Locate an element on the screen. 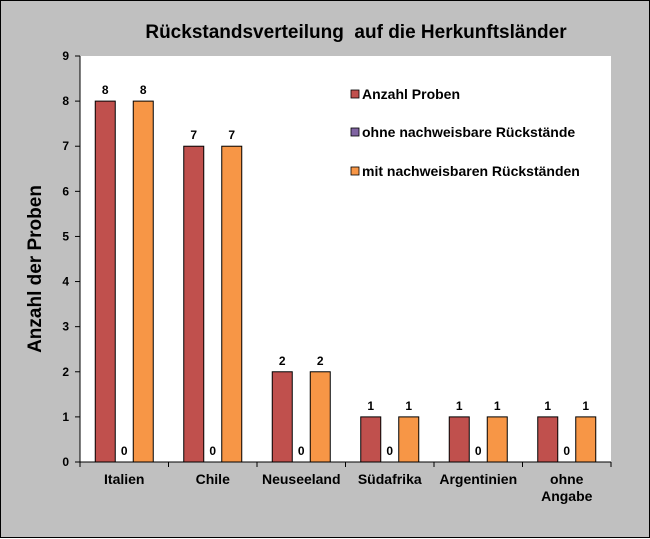 Image resolution: width=650 pixels, height=539 pixels. y-tick-label: 5 is located at coordinates (65, 236).